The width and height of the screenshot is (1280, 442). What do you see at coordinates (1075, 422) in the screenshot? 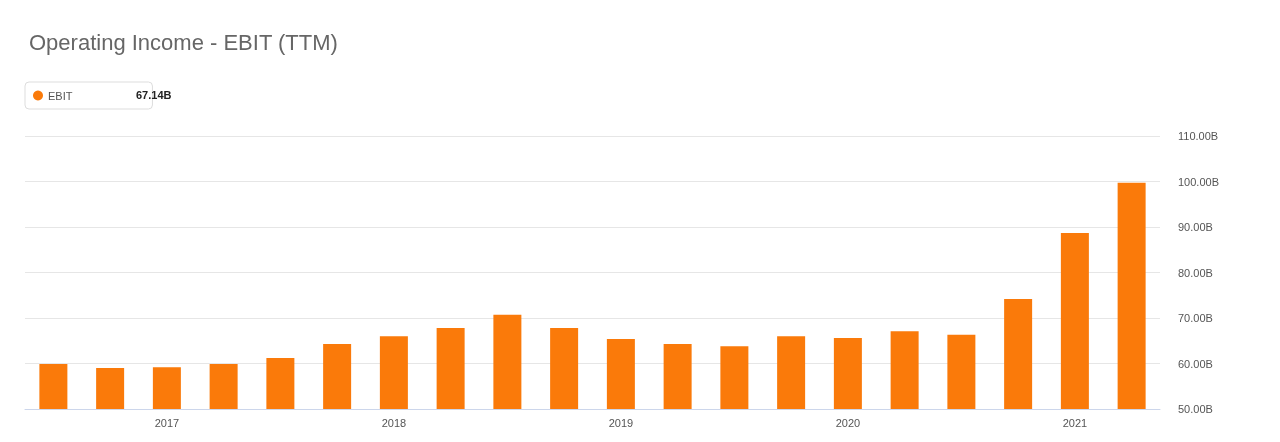
I see `x-tick-label: 2021` at bounding box center [1075, 422].